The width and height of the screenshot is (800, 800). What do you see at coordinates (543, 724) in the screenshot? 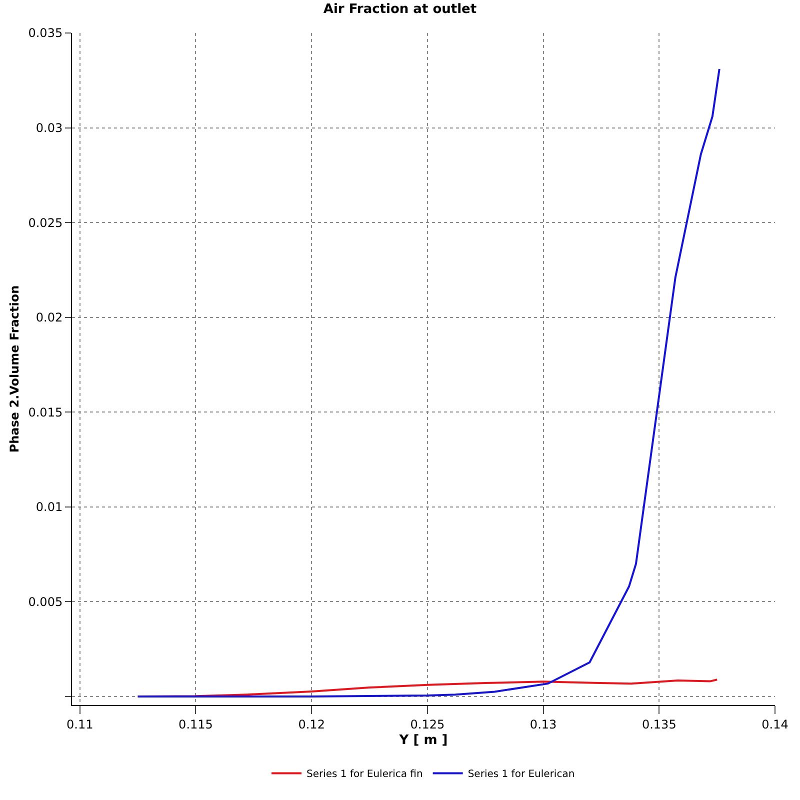
I see `x-tick-label: 0.13` at bounding box center [543, 724].